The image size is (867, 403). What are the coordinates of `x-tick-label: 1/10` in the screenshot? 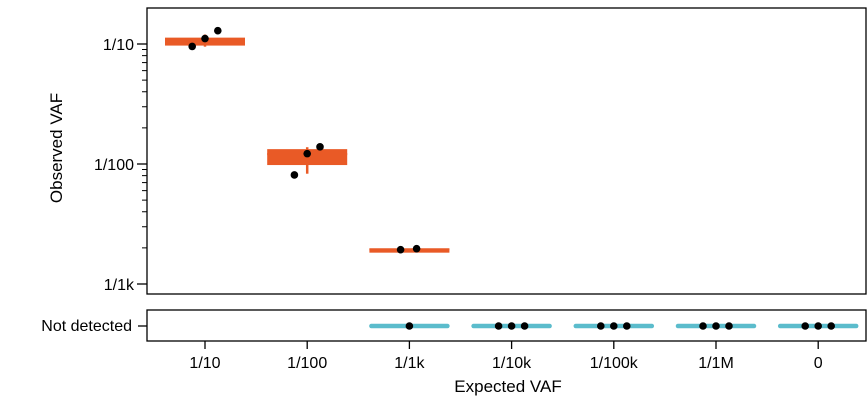 It's located at (204, 363).